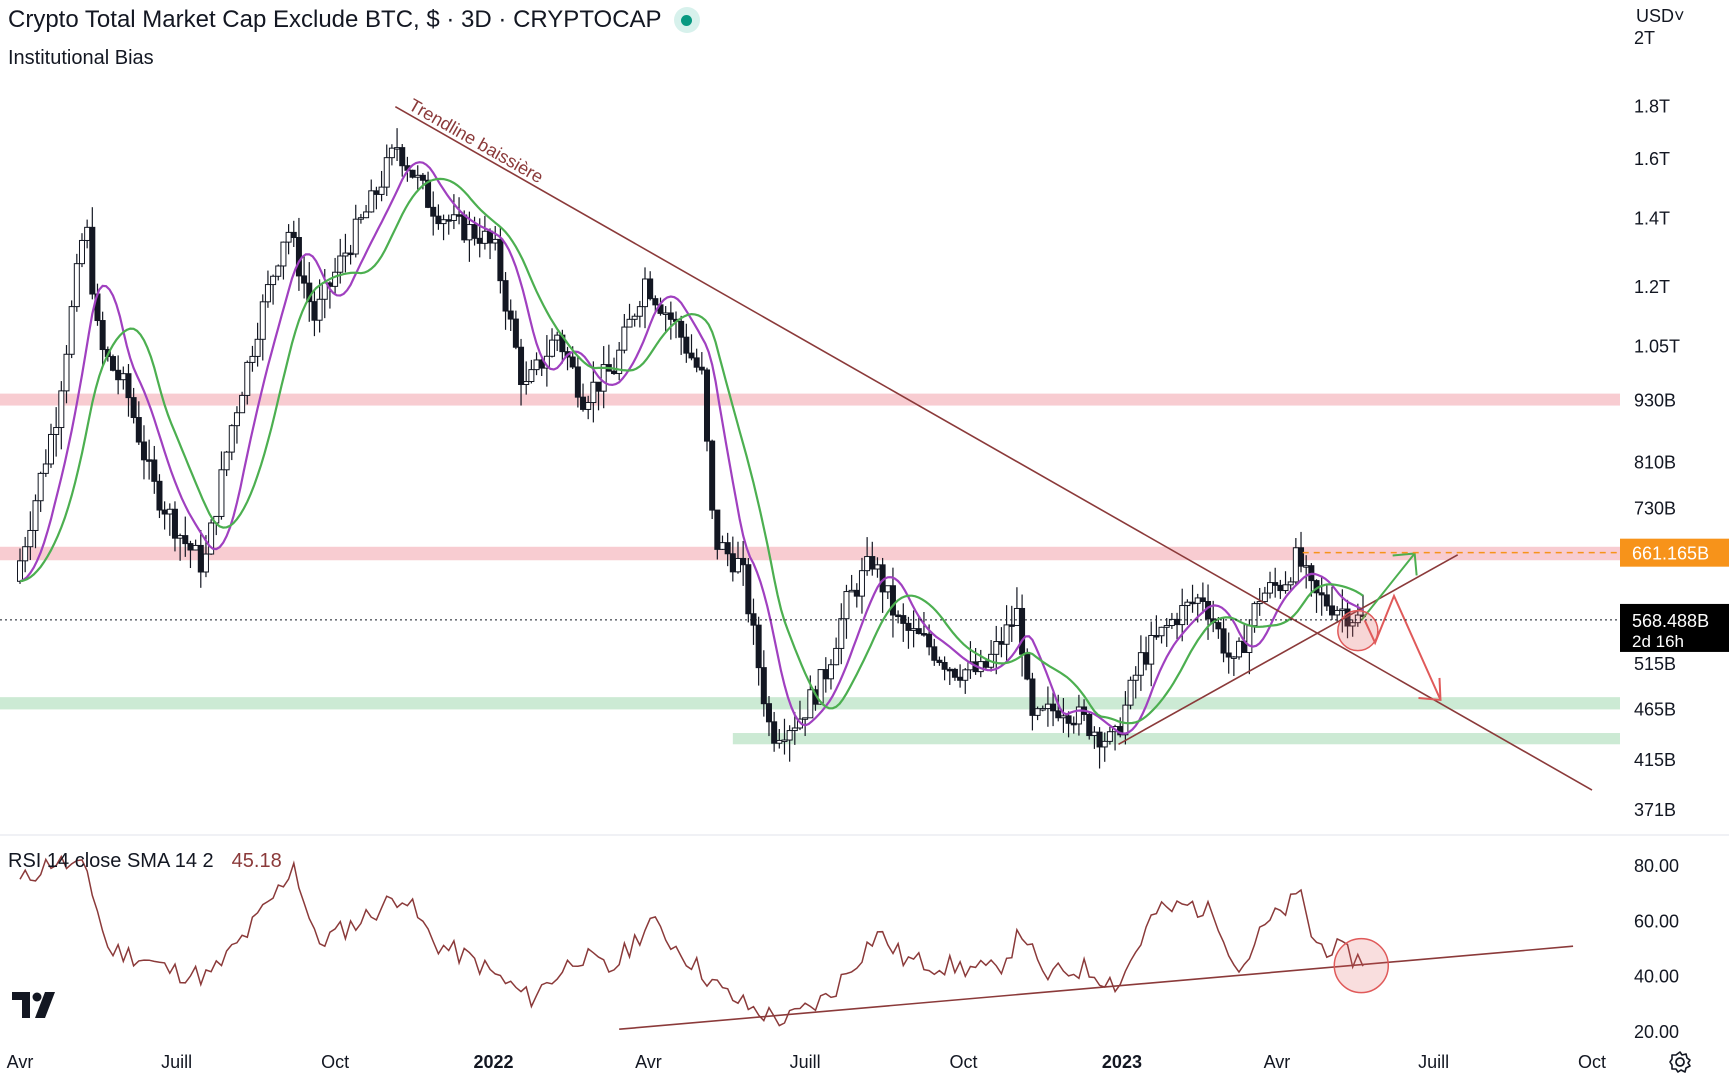 Image resolution: width=1729 pixels, height=1080 pixels. What do you see at coordinates (256, 861) in the screenshot?
I see `rsi-value: 45.18` at bounding box center [256, 861].